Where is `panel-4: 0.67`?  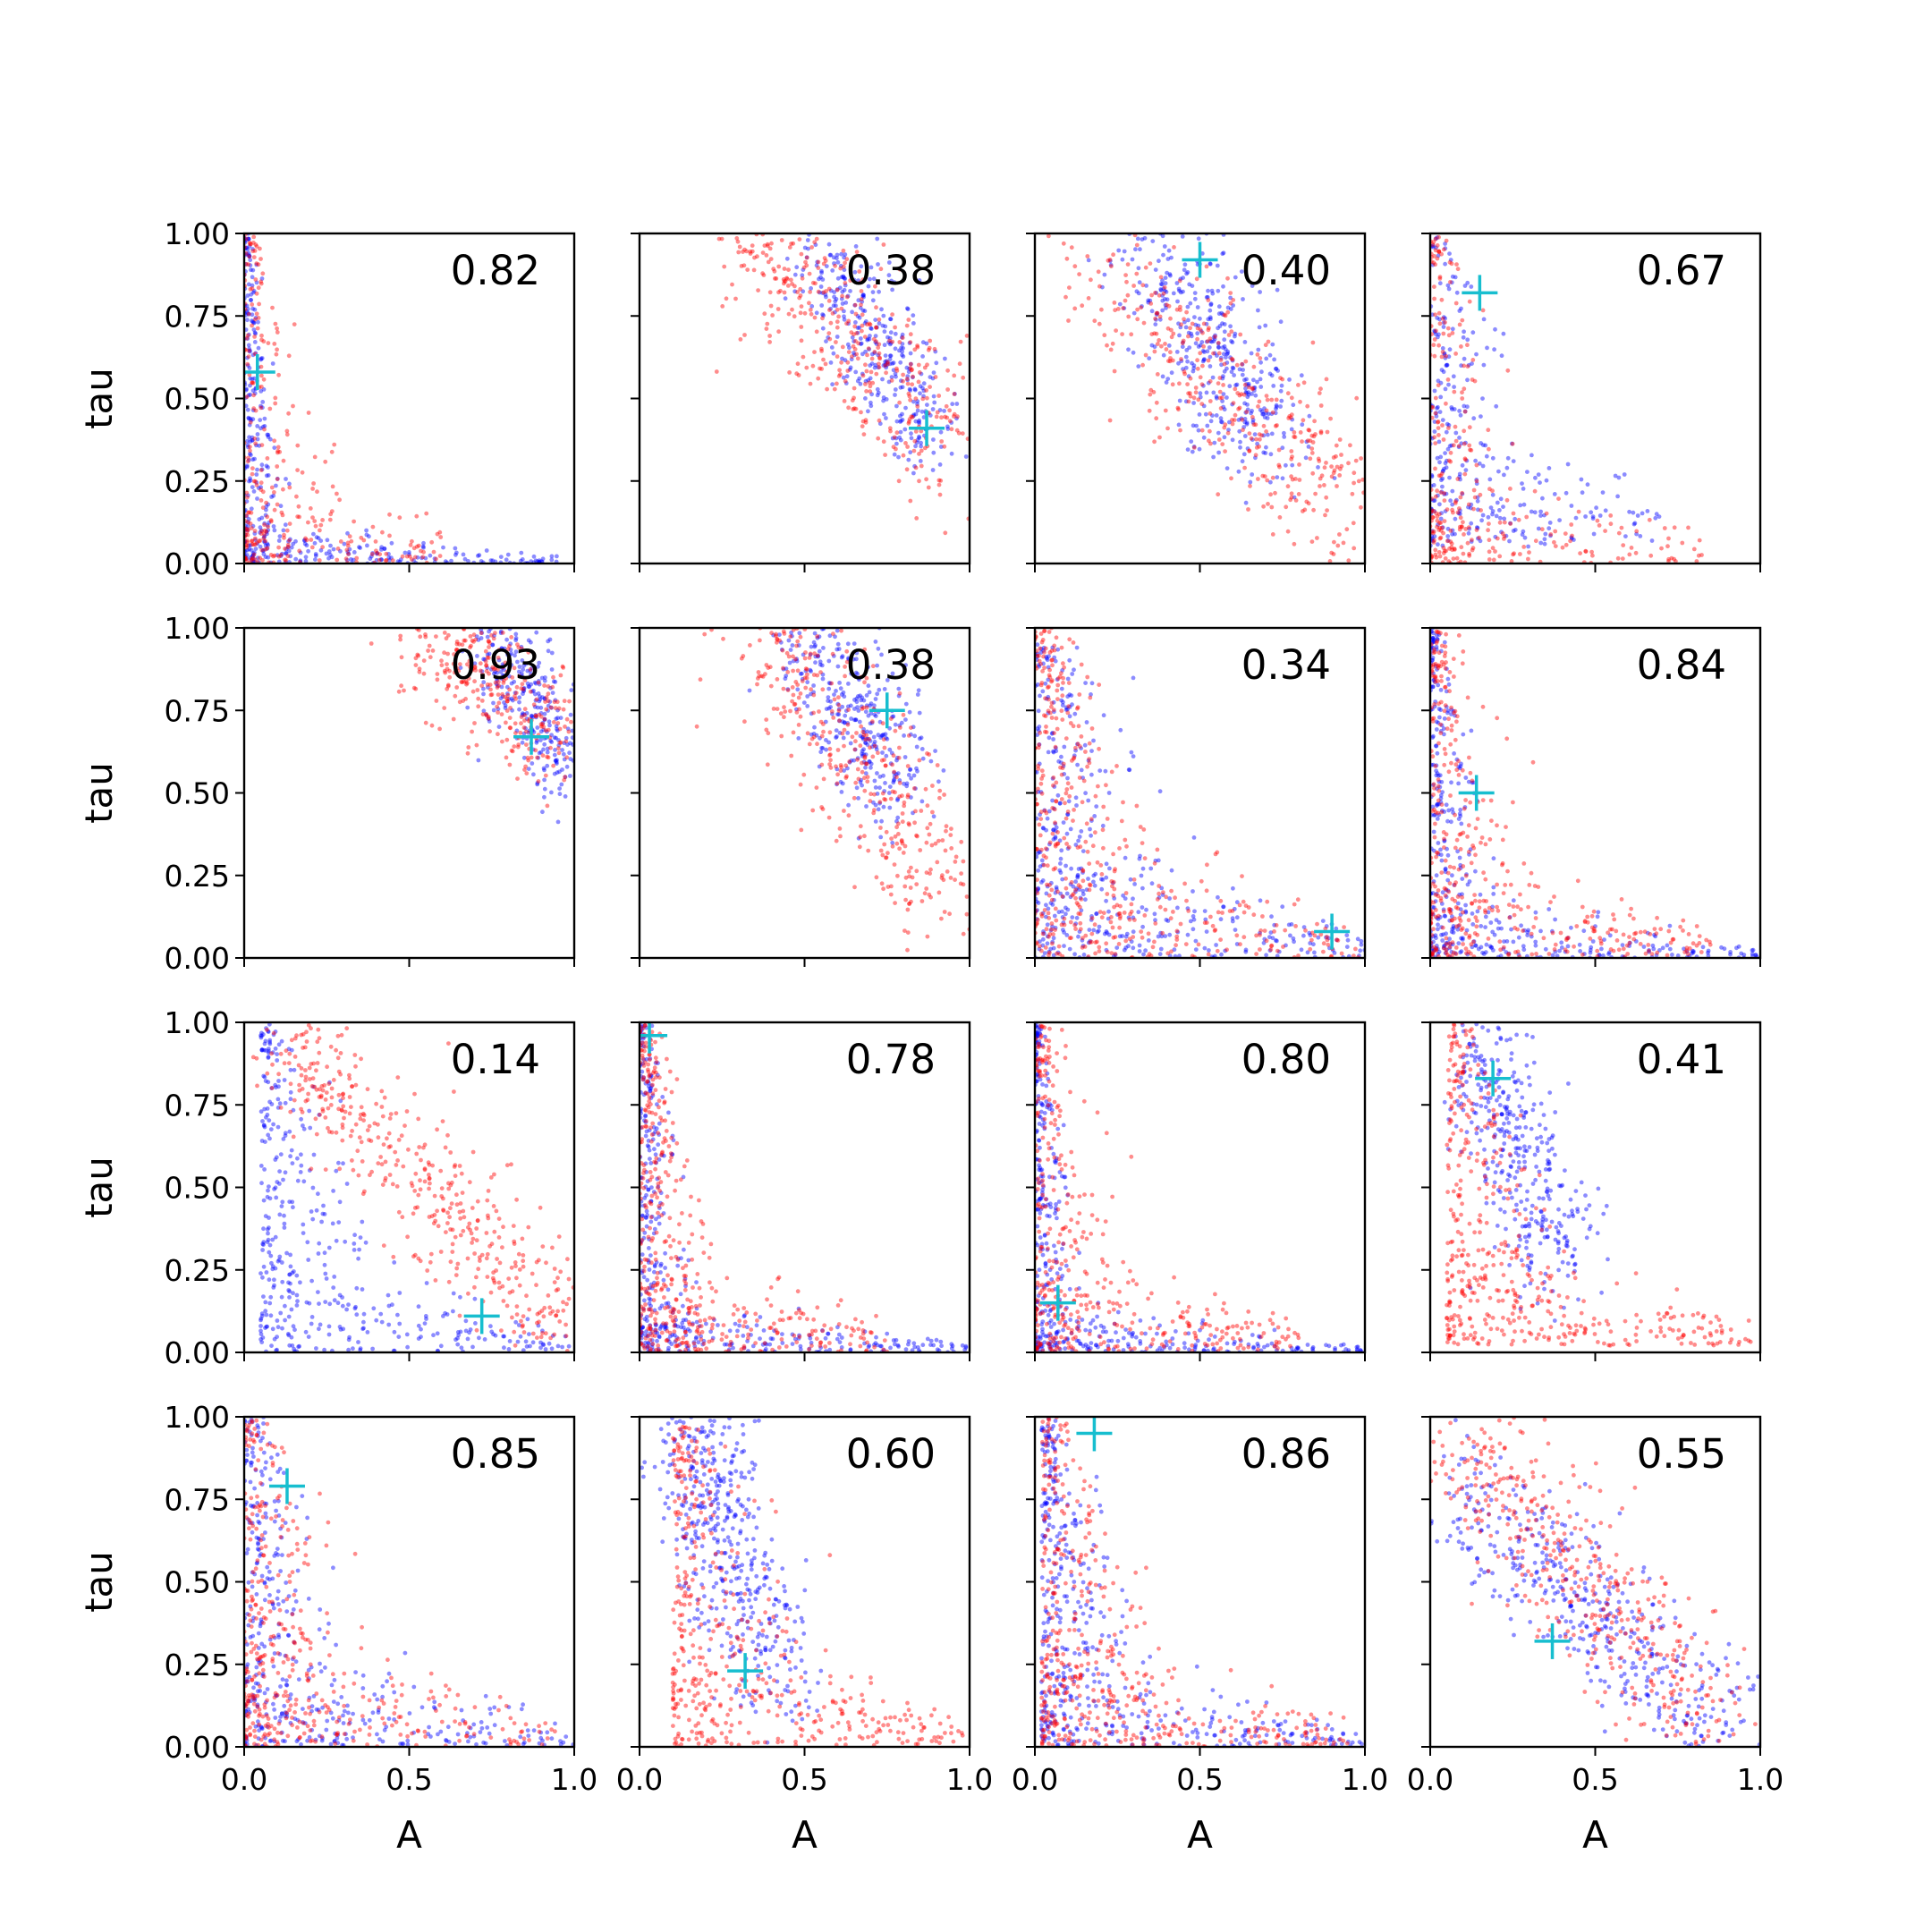
panel-4: 0.67 is located at coordinates (1591, 402).